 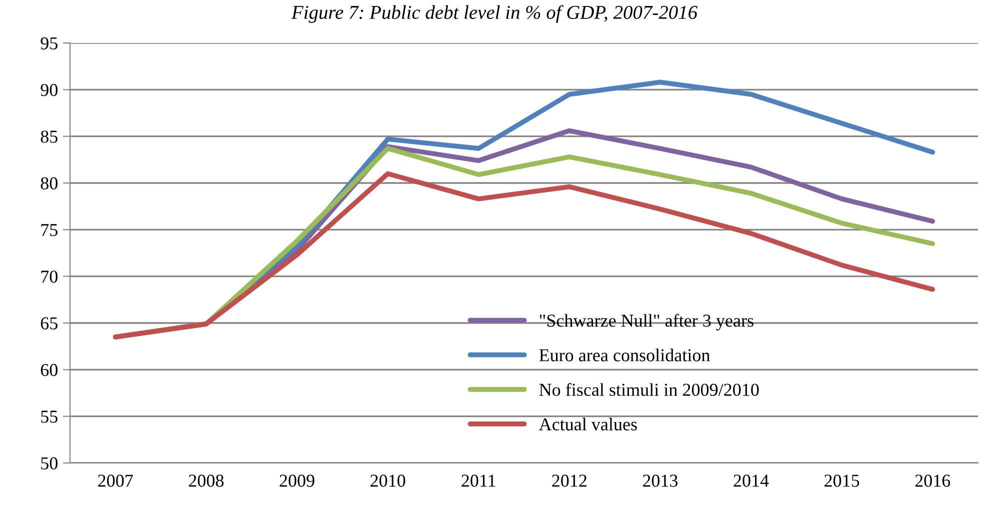 I want to click on legend-label: Euro area consolidation, so click(x=624, y=355).